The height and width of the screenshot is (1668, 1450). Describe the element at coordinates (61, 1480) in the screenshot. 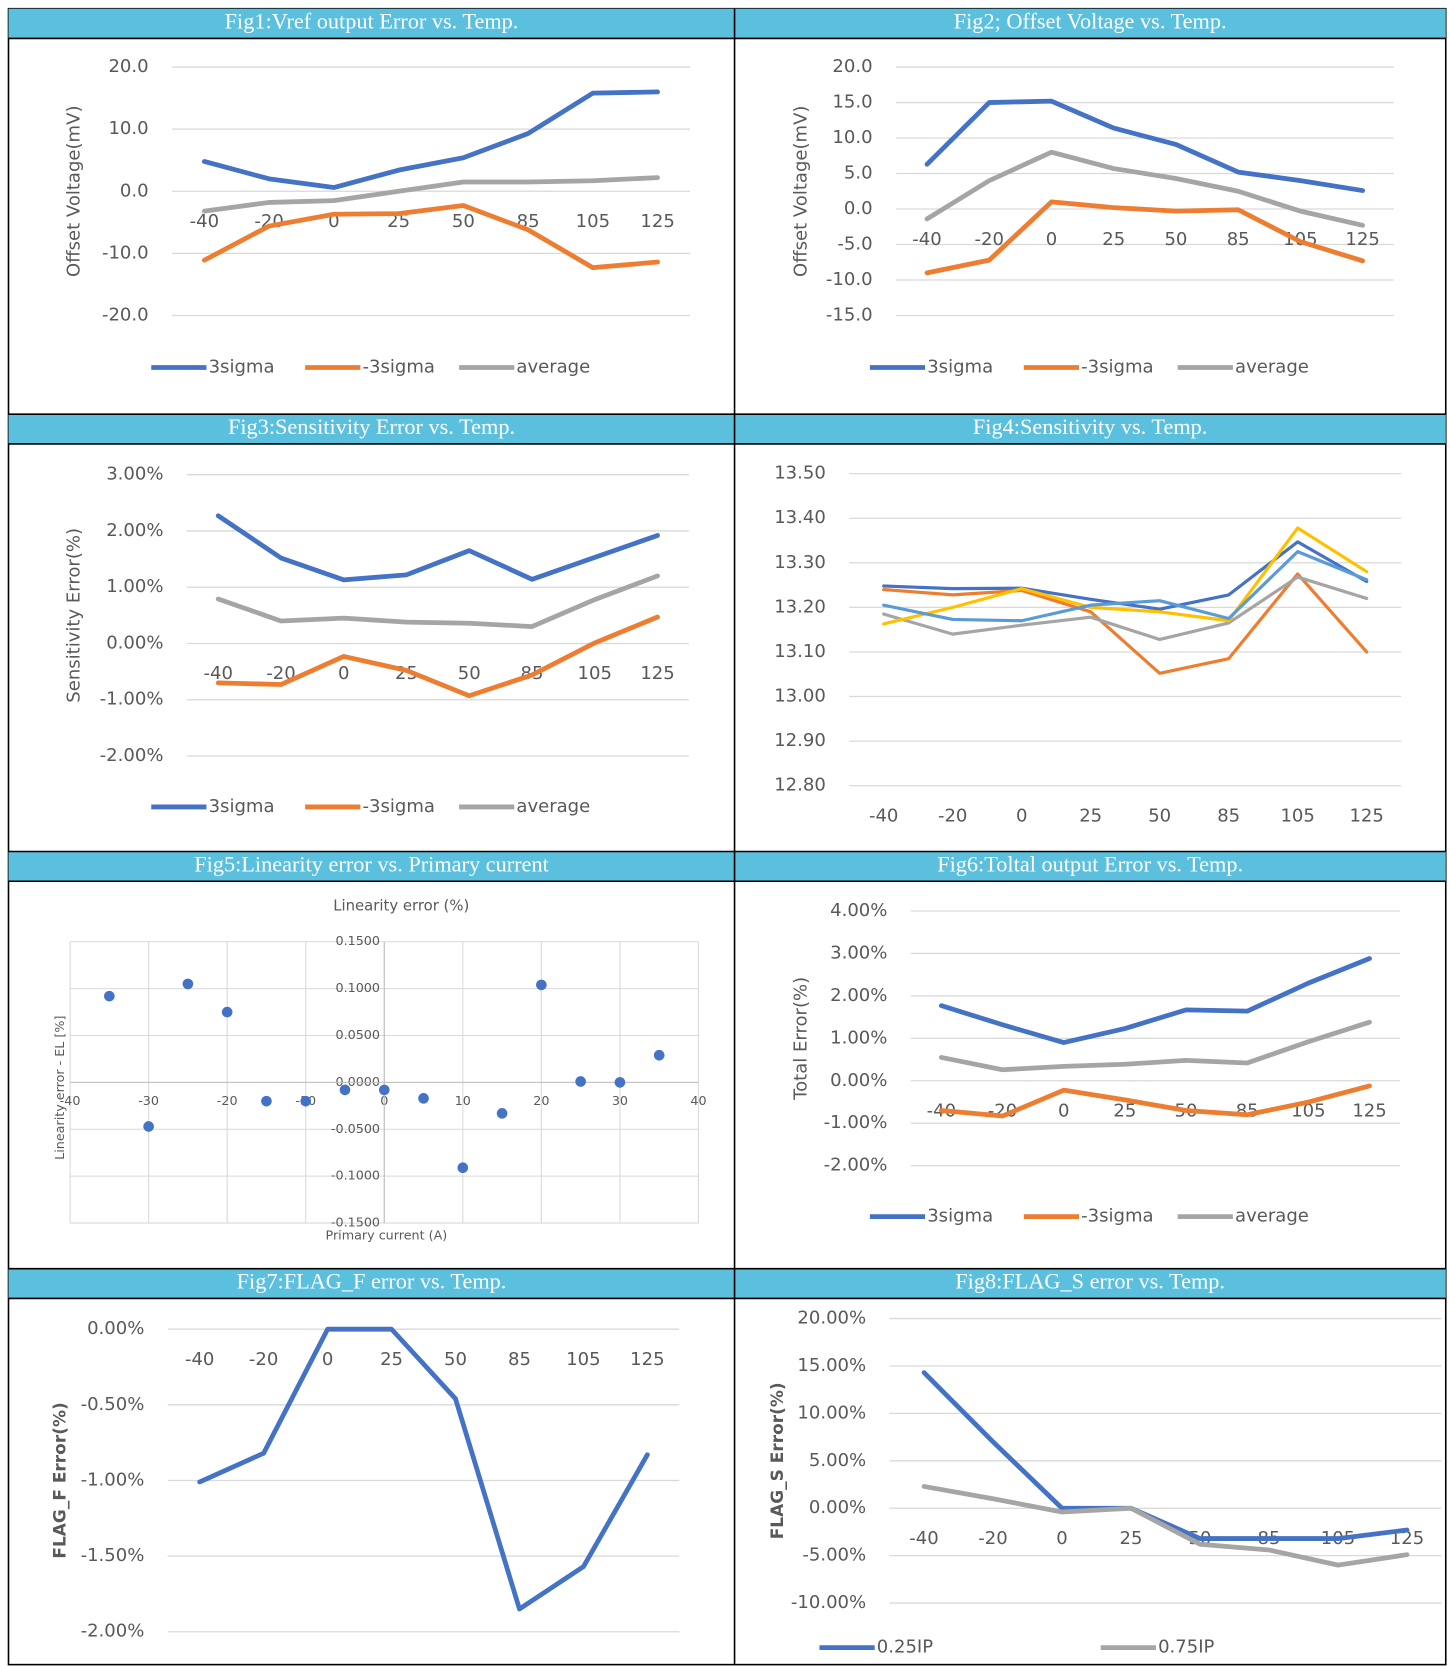

I see `y-axis-label: FLAG_F Error(%)` at that location.